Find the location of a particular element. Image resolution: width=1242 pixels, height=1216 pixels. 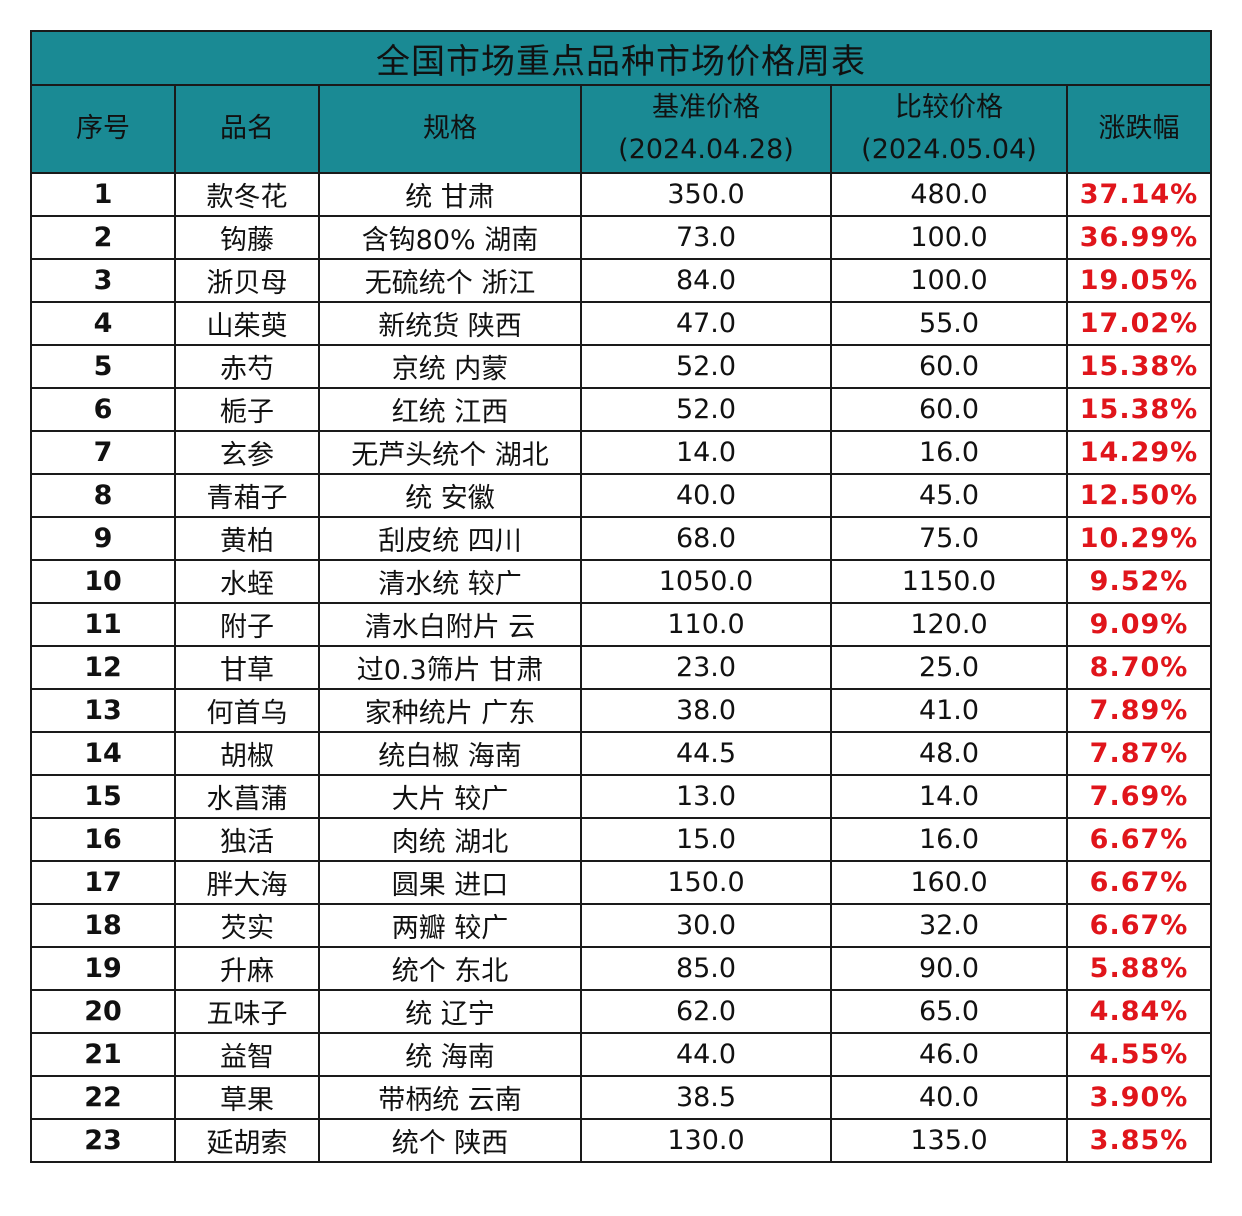

cell-change: 3.85% is located at coordinates (1139, 1140).